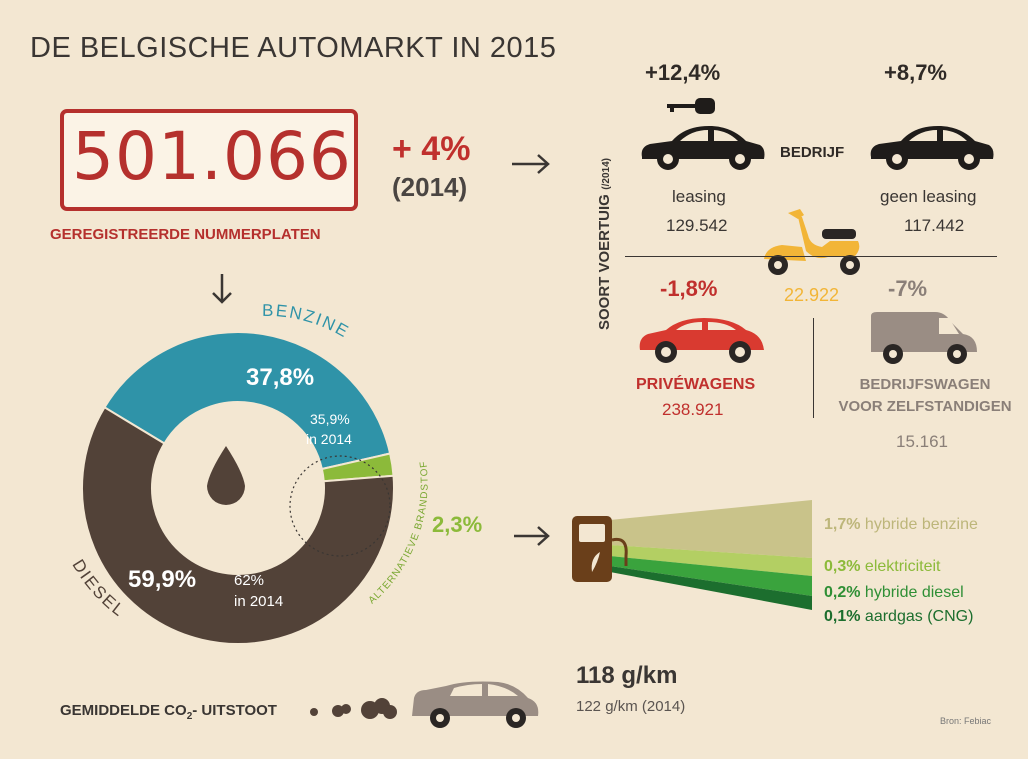 Image resolution: width=1028 pixels, height=759 pixels. What do you see at coordinates (249, 580) in the screenshot?
I see `diesel-2014-pct: 62%` at bounding box center [249, 580].